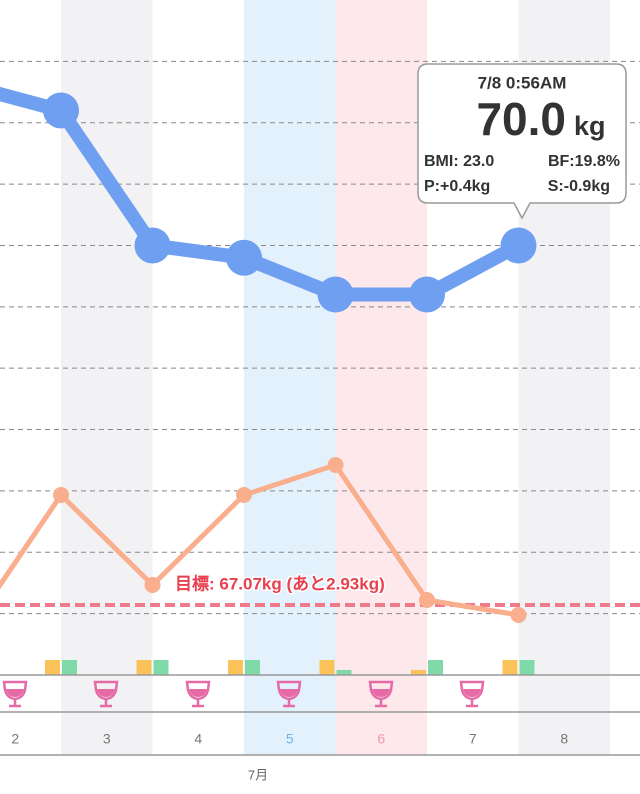  What do you see at coordinates (473, 739) in the screenshot?
I see `x-tick-label: 7` at bounding box center [473, 739].